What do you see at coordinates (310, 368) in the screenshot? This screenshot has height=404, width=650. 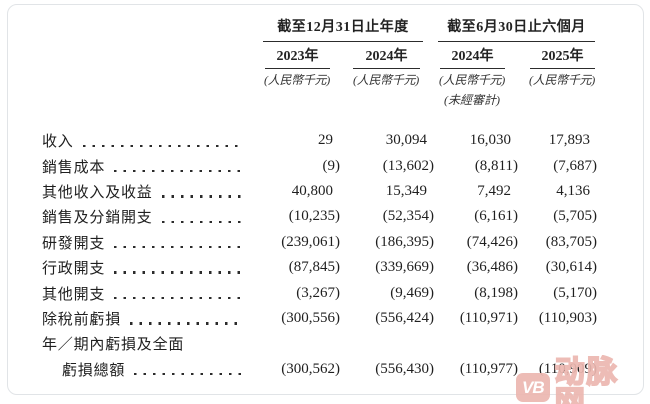 I see `cell-fy2023: (300,562)` at bounding box center [310, 368].